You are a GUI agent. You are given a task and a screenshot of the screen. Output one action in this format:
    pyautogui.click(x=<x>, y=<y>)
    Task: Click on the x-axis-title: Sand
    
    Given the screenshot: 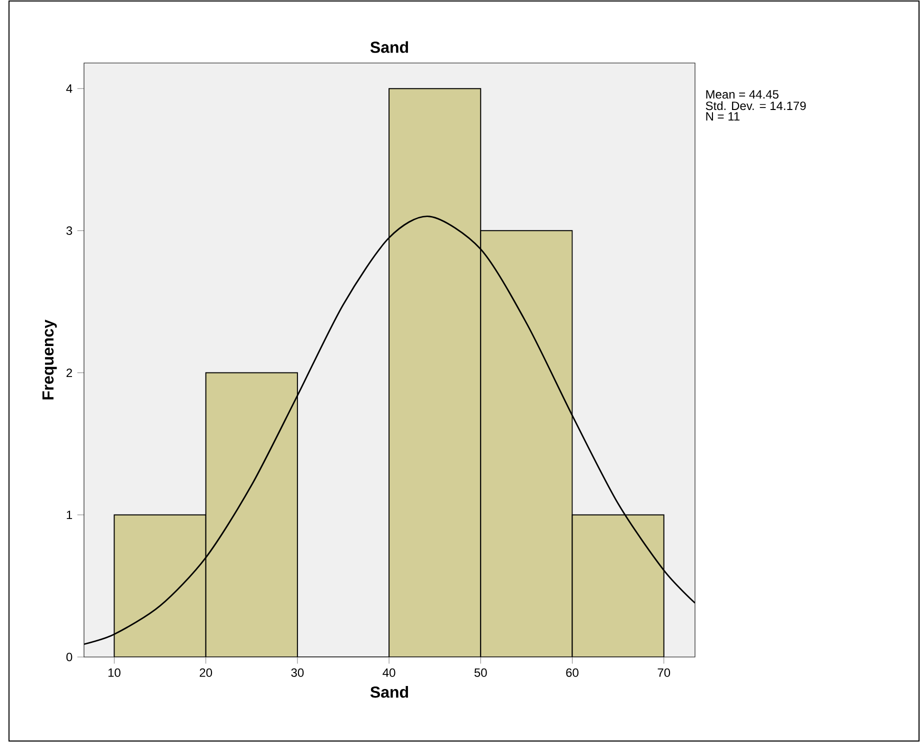 What is the action you would take?
    pyautogui.click(x=389, y=692)
    